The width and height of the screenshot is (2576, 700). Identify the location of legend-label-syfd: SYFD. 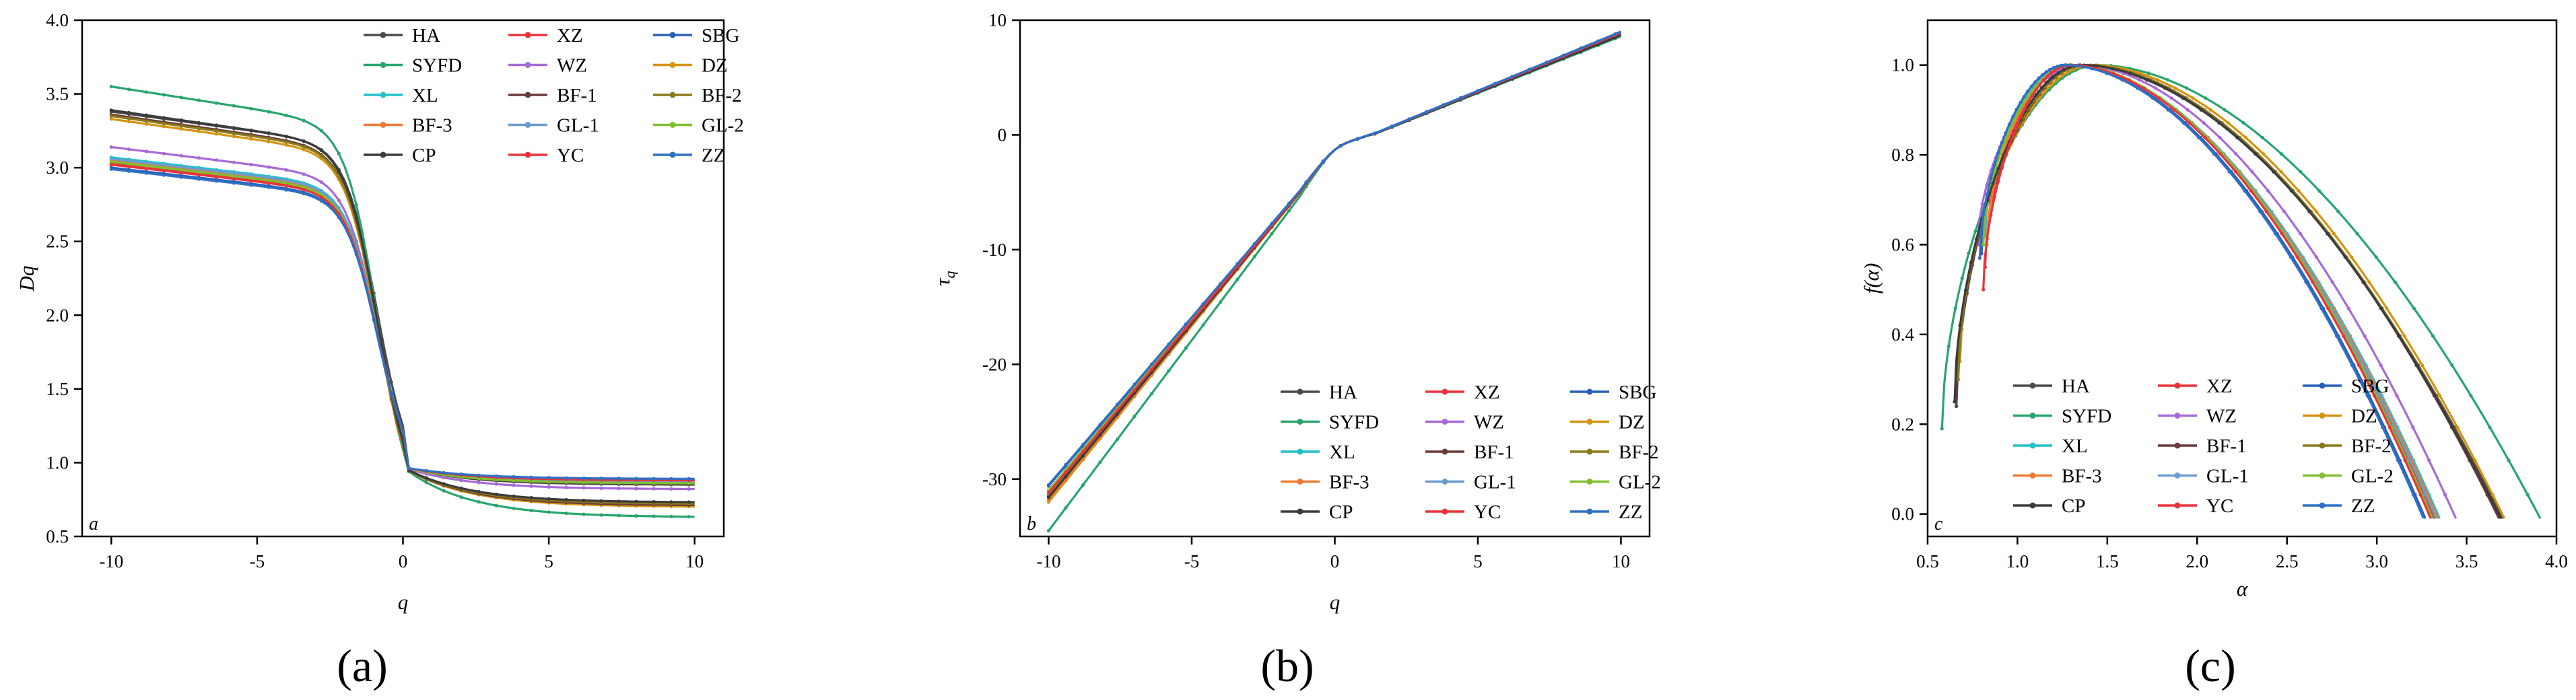
(2086, 417).